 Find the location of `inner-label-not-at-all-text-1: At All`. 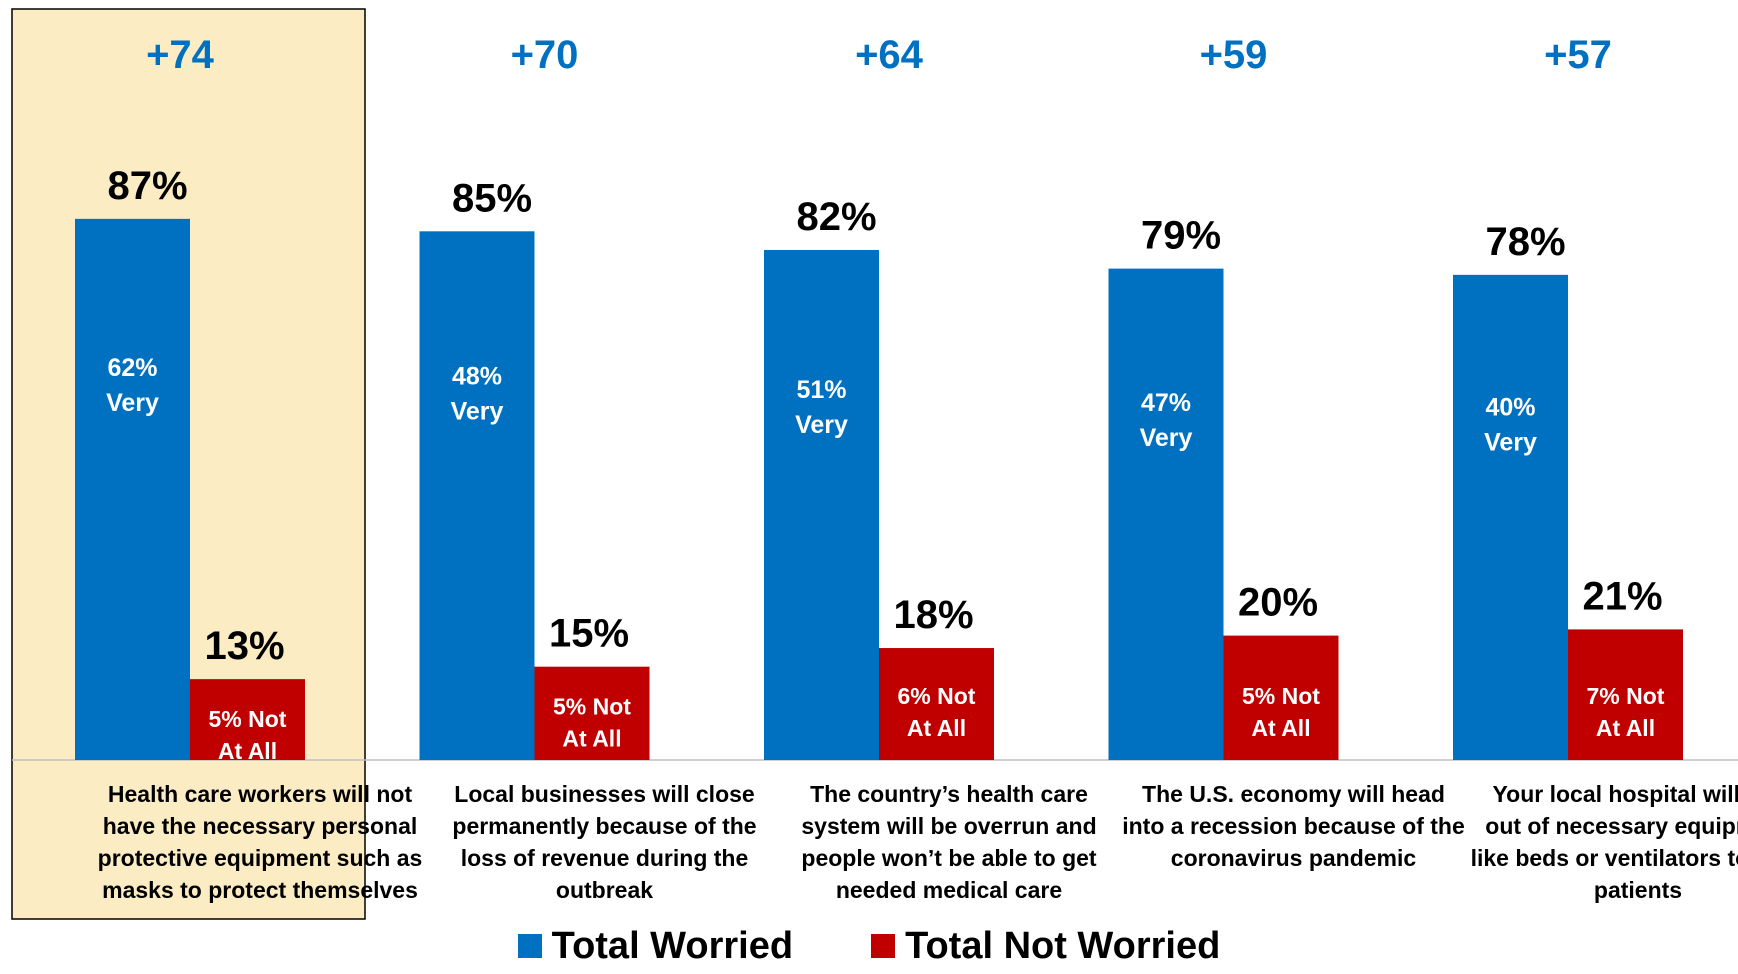

inner-label-not-at-all-text-1: At All is located at coordinates (247, 751).